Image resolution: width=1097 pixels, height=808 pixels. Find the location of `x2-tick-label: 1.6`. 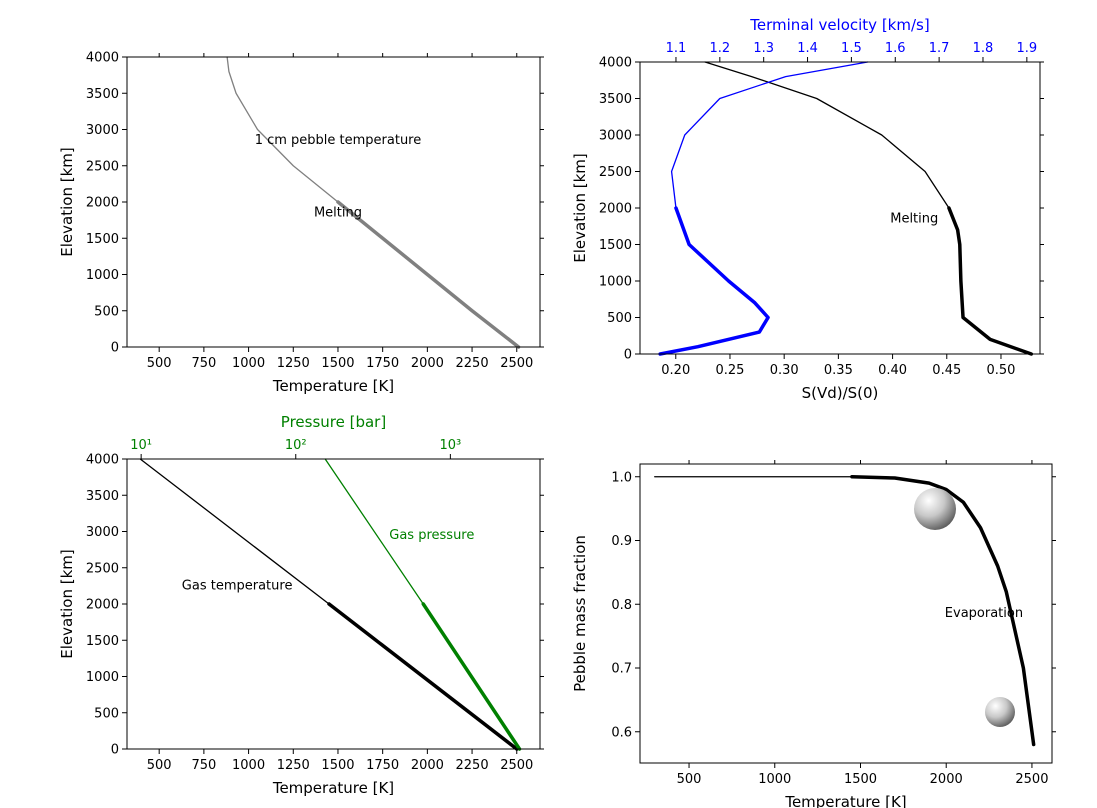

x2-tick-label: 1.6 is located at coordinates (895, 48).